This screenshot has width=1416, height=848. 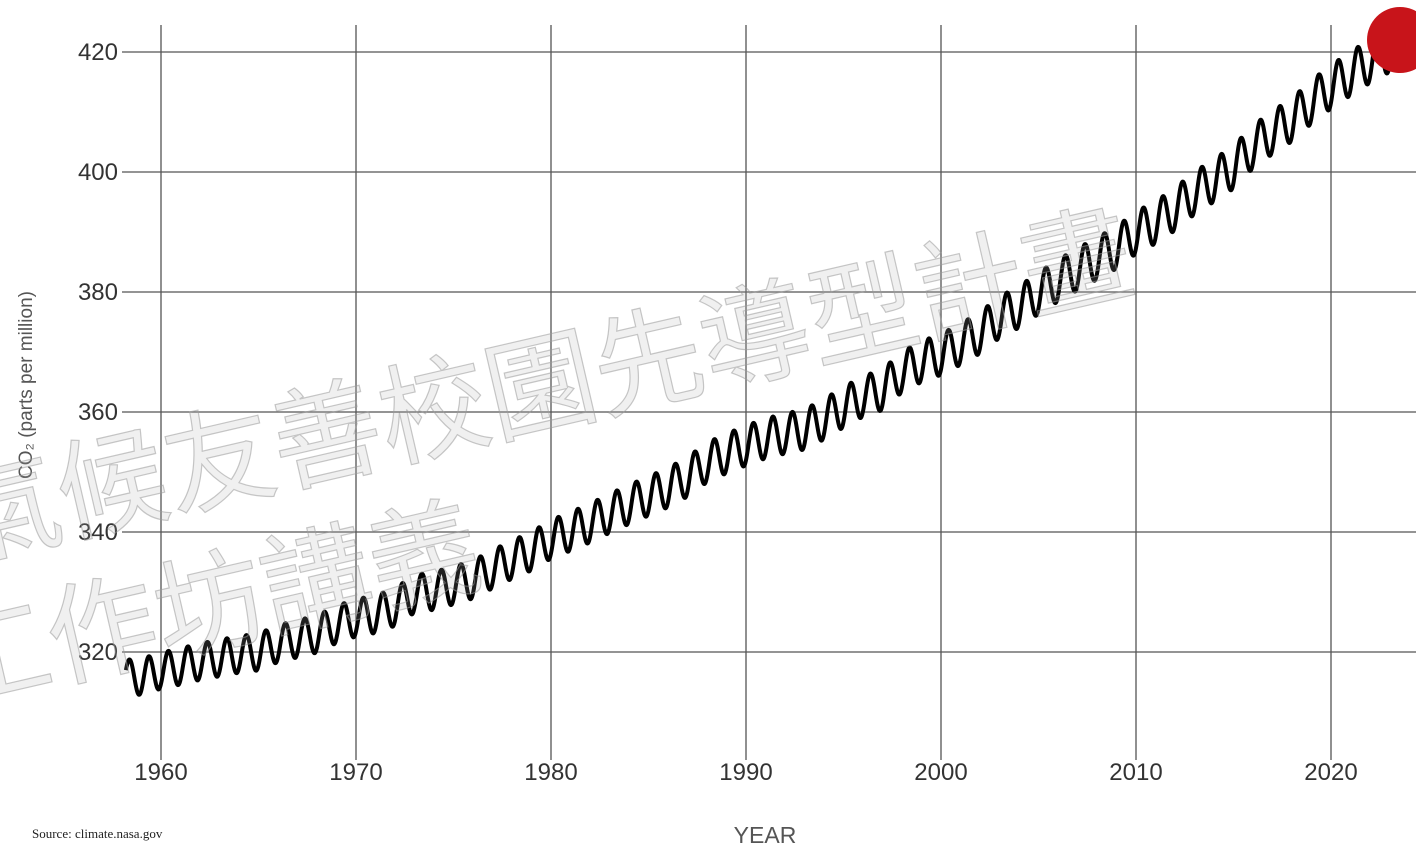 What do you see at coordinates (98, 532) in the screenshot?
I see `y-tick-label: 340` at bounding box center [98, 532].